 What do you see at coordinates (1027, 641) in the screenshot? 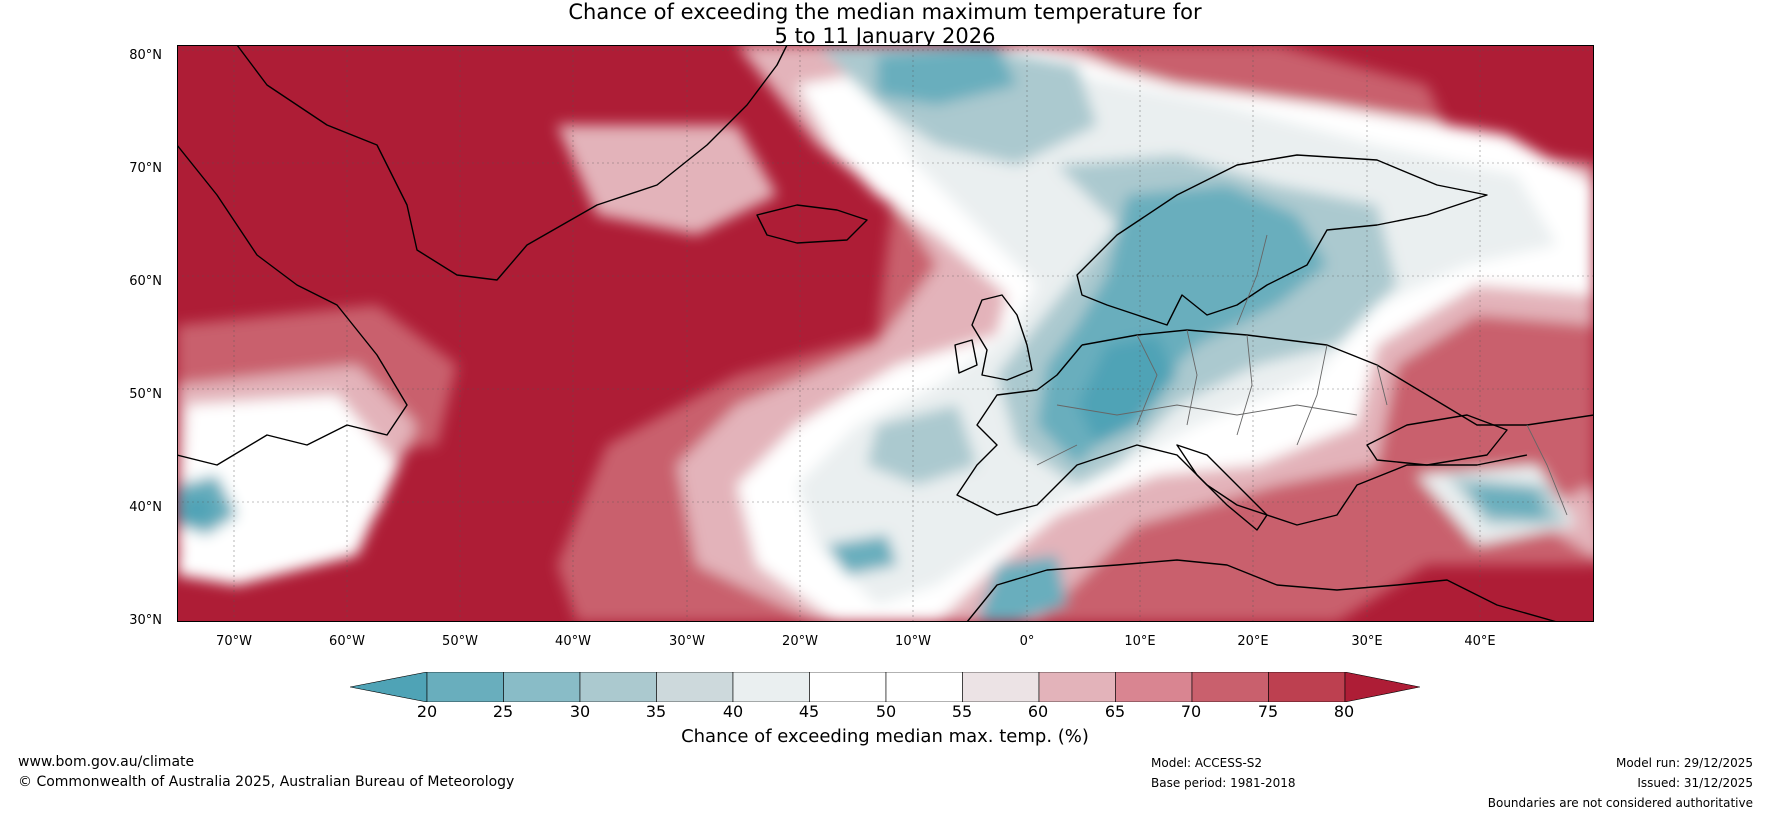
I see `lon-label-0: 0°` at bounding box center [1027, 641].